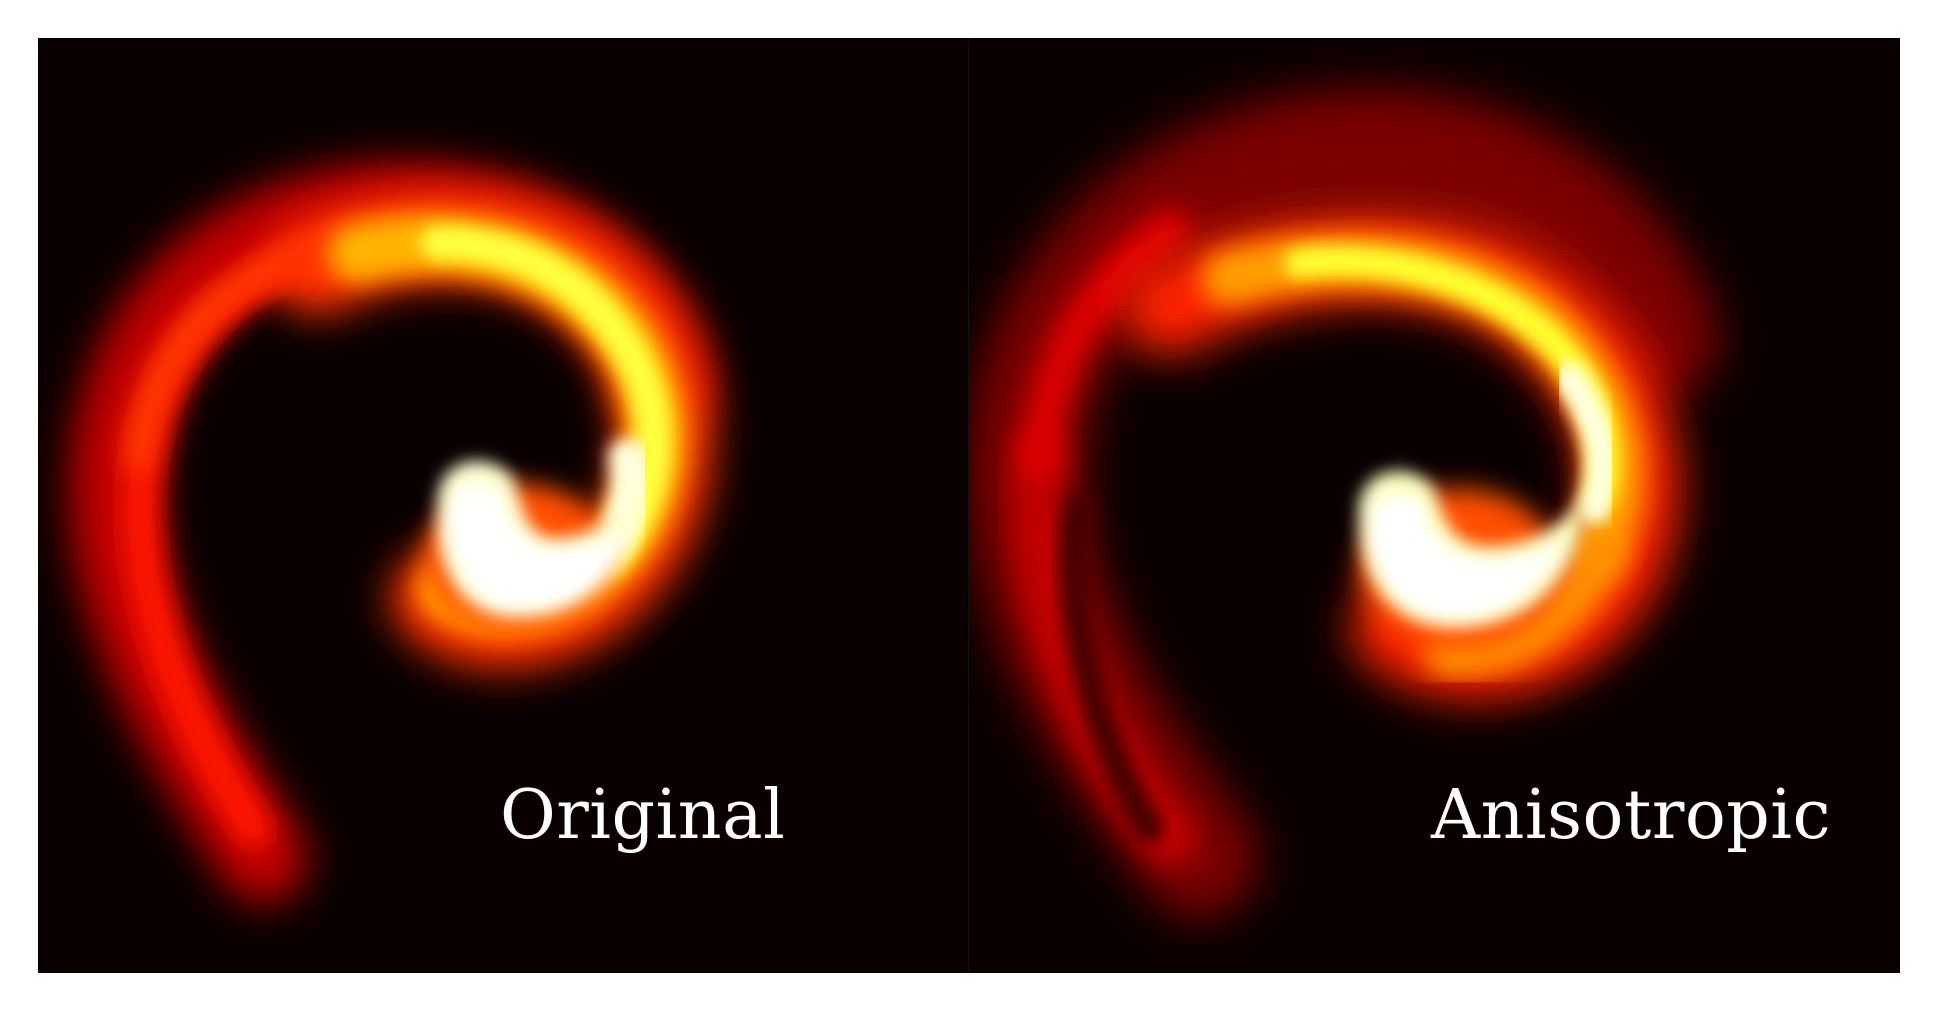 Image resolution: width=1939 pixels, height=1010 pixels. What do you see at coordinates (643, 815) in the screenshot?
I see `panel-label-original: Original` at bounding box center [643, 815].